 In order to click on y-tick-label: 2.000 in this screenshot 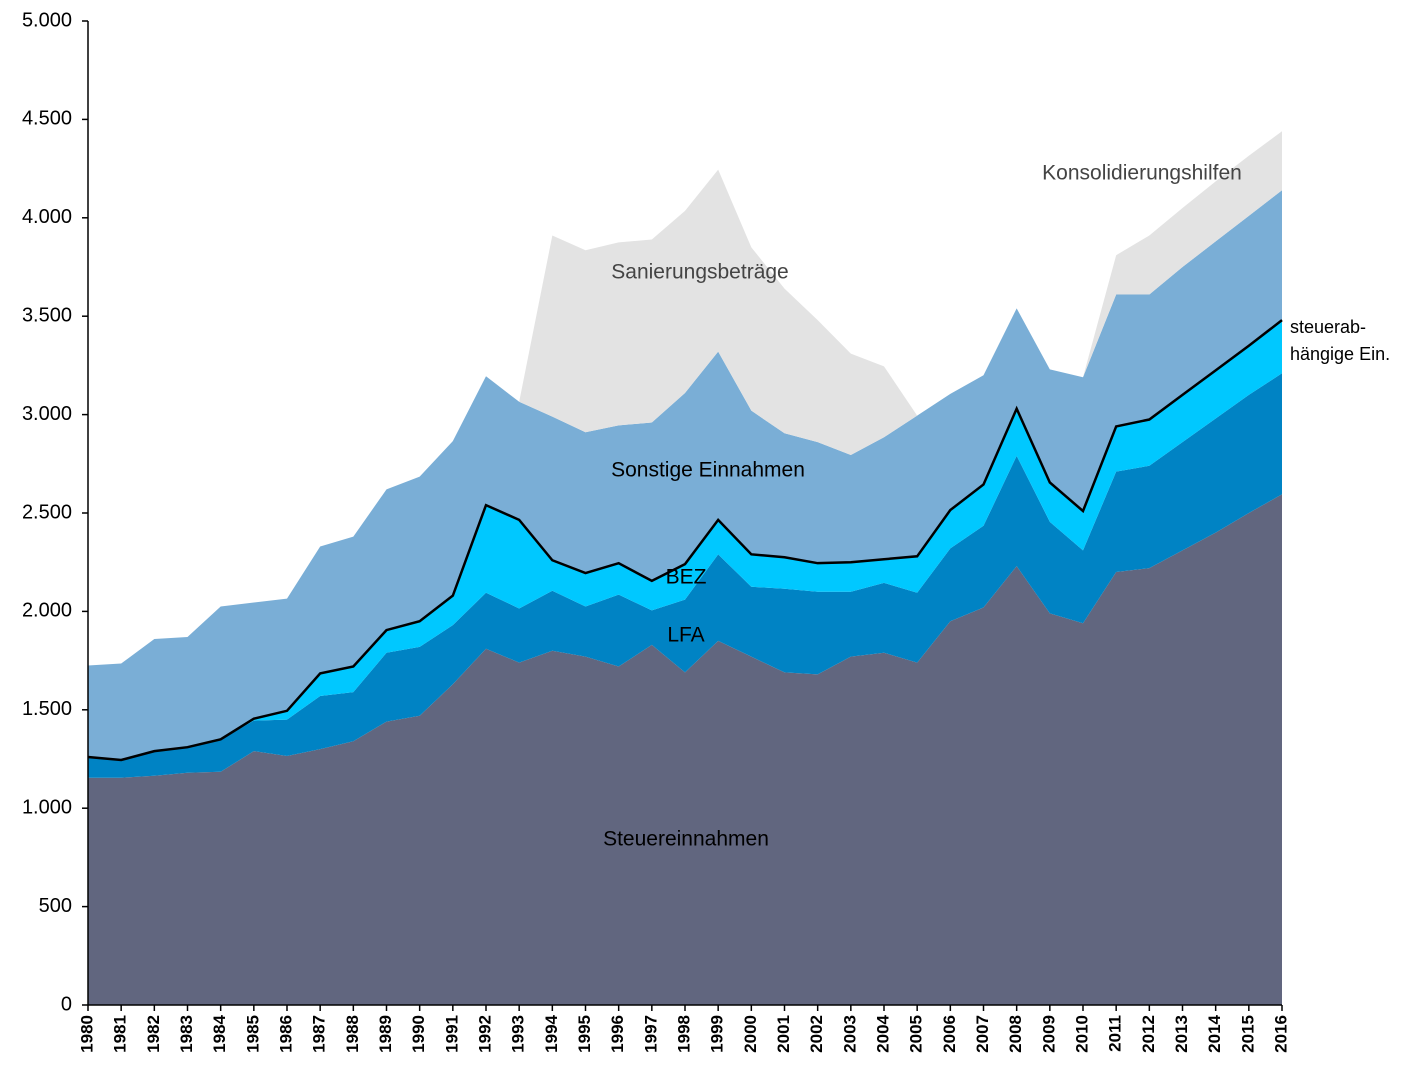, I will do `click(47, 611)`.